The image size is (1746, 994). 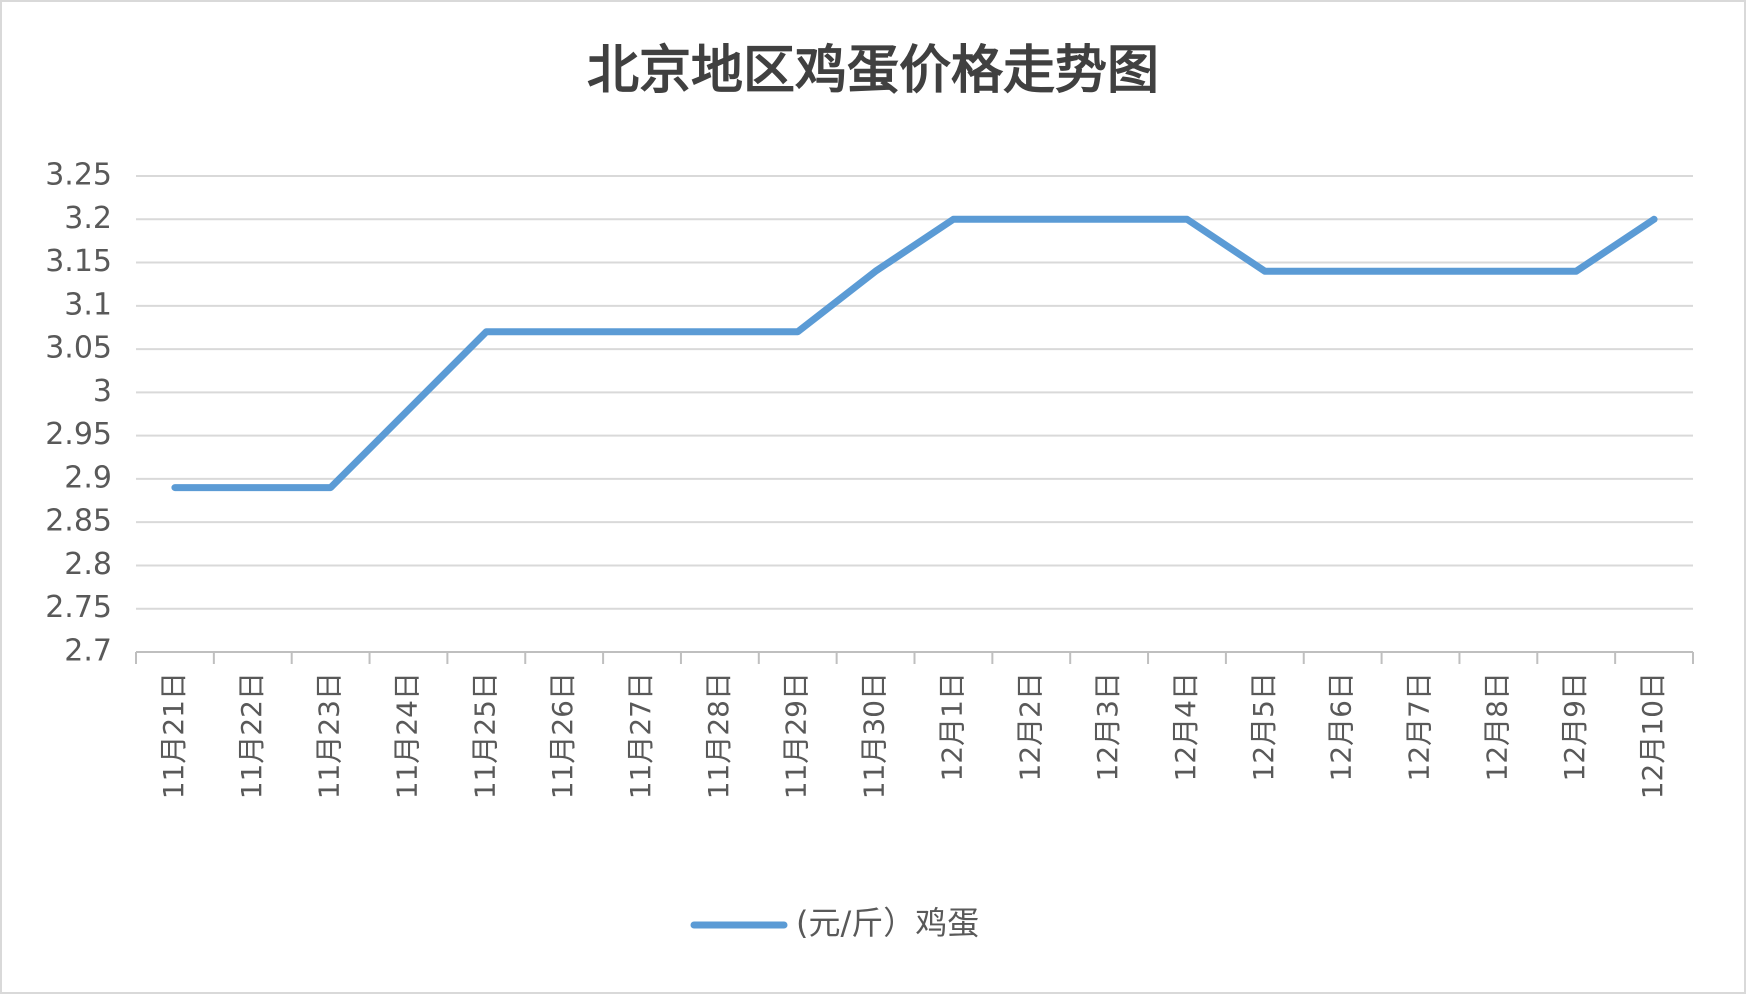 What do you see at coordinates (873, 71) in the screenshot?
I see `chart-title: 北京地区鸡蛋价格走势图` at bounding box center [873, 71].